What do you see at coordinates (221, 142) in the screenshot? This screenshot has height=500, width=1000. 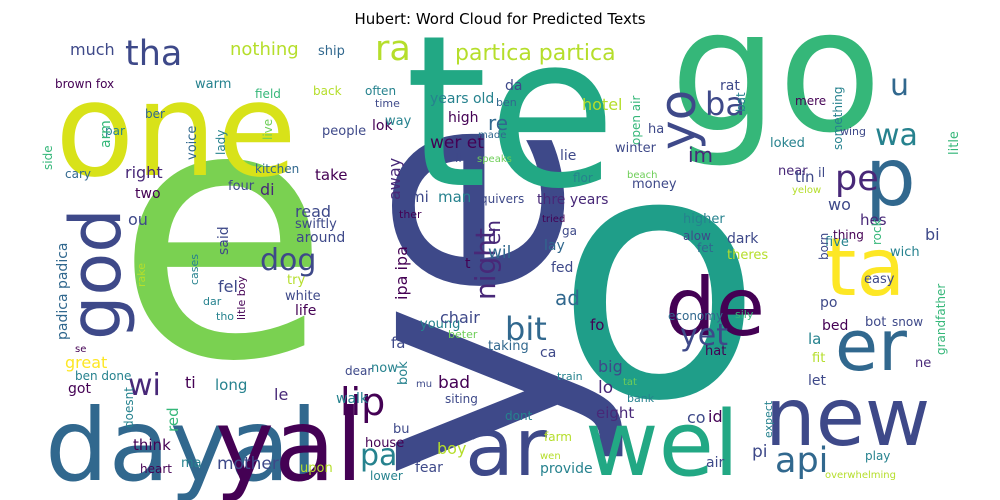 I see `word-lady: lady` at bounding box center [221, 142].